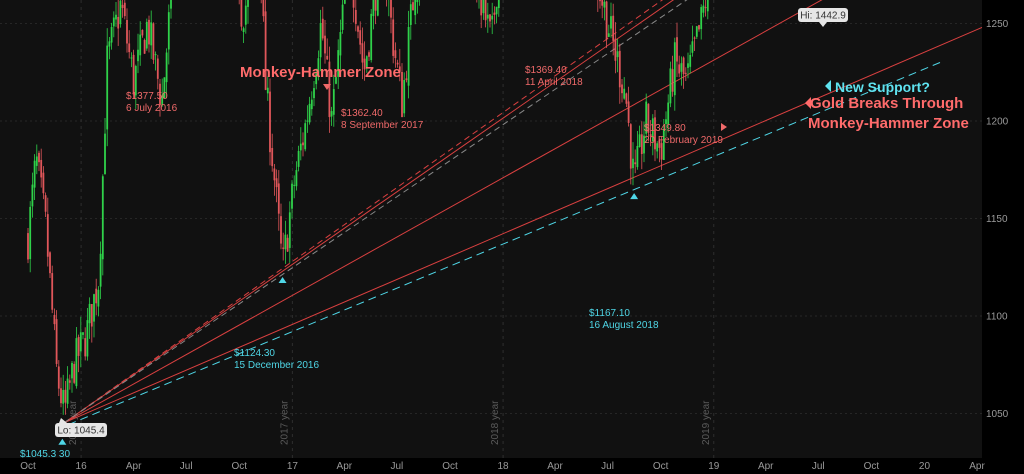  Describe the element at coordinates (546, 70) in the screenshot. I see `annotation-apr-2018-price: $1369.40` at that location.